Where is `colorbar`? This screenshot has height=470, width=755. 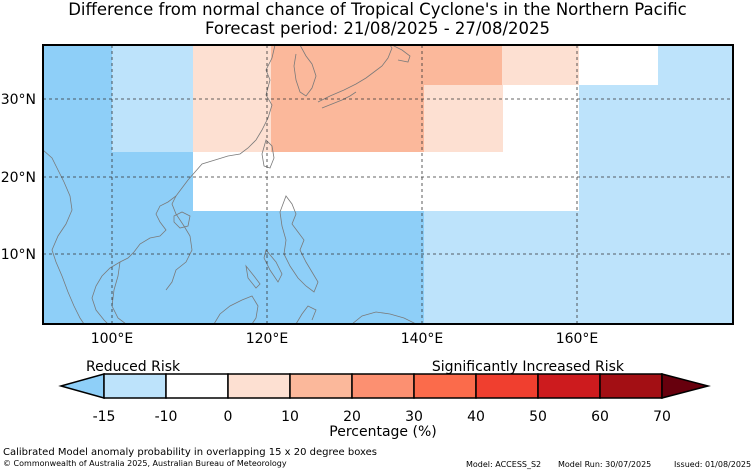
colorbar is located at coordinates (384, 386).